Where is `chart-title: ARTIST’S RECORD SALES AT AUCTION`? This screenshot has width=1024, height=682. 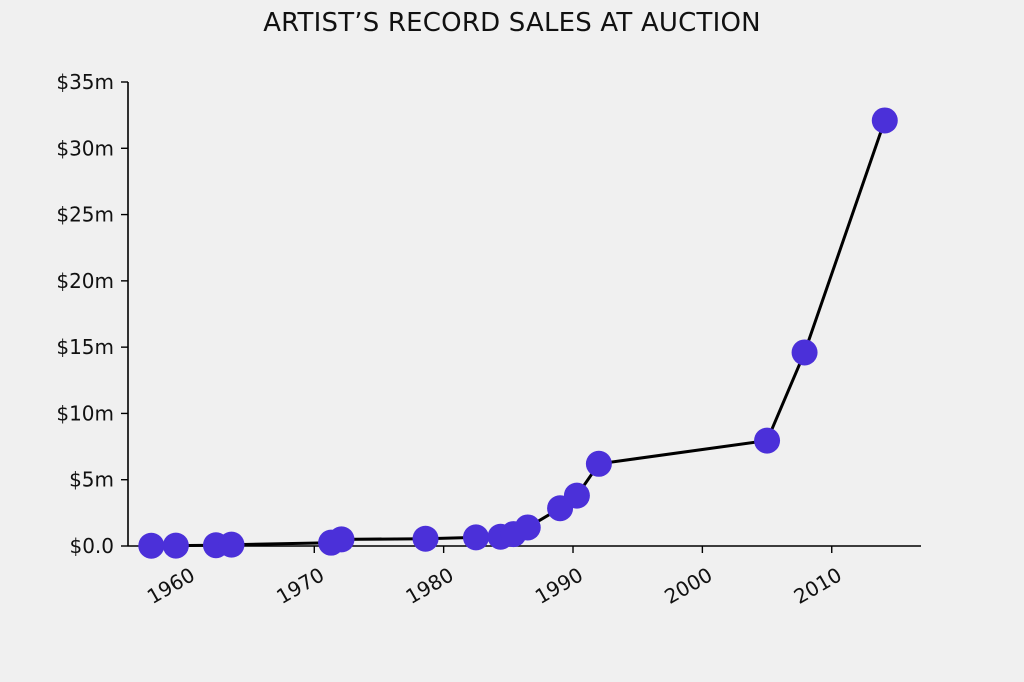
chart-title: ARTIST’S RECORD SALES AT AUCTION is located at coordinates (512, 23).